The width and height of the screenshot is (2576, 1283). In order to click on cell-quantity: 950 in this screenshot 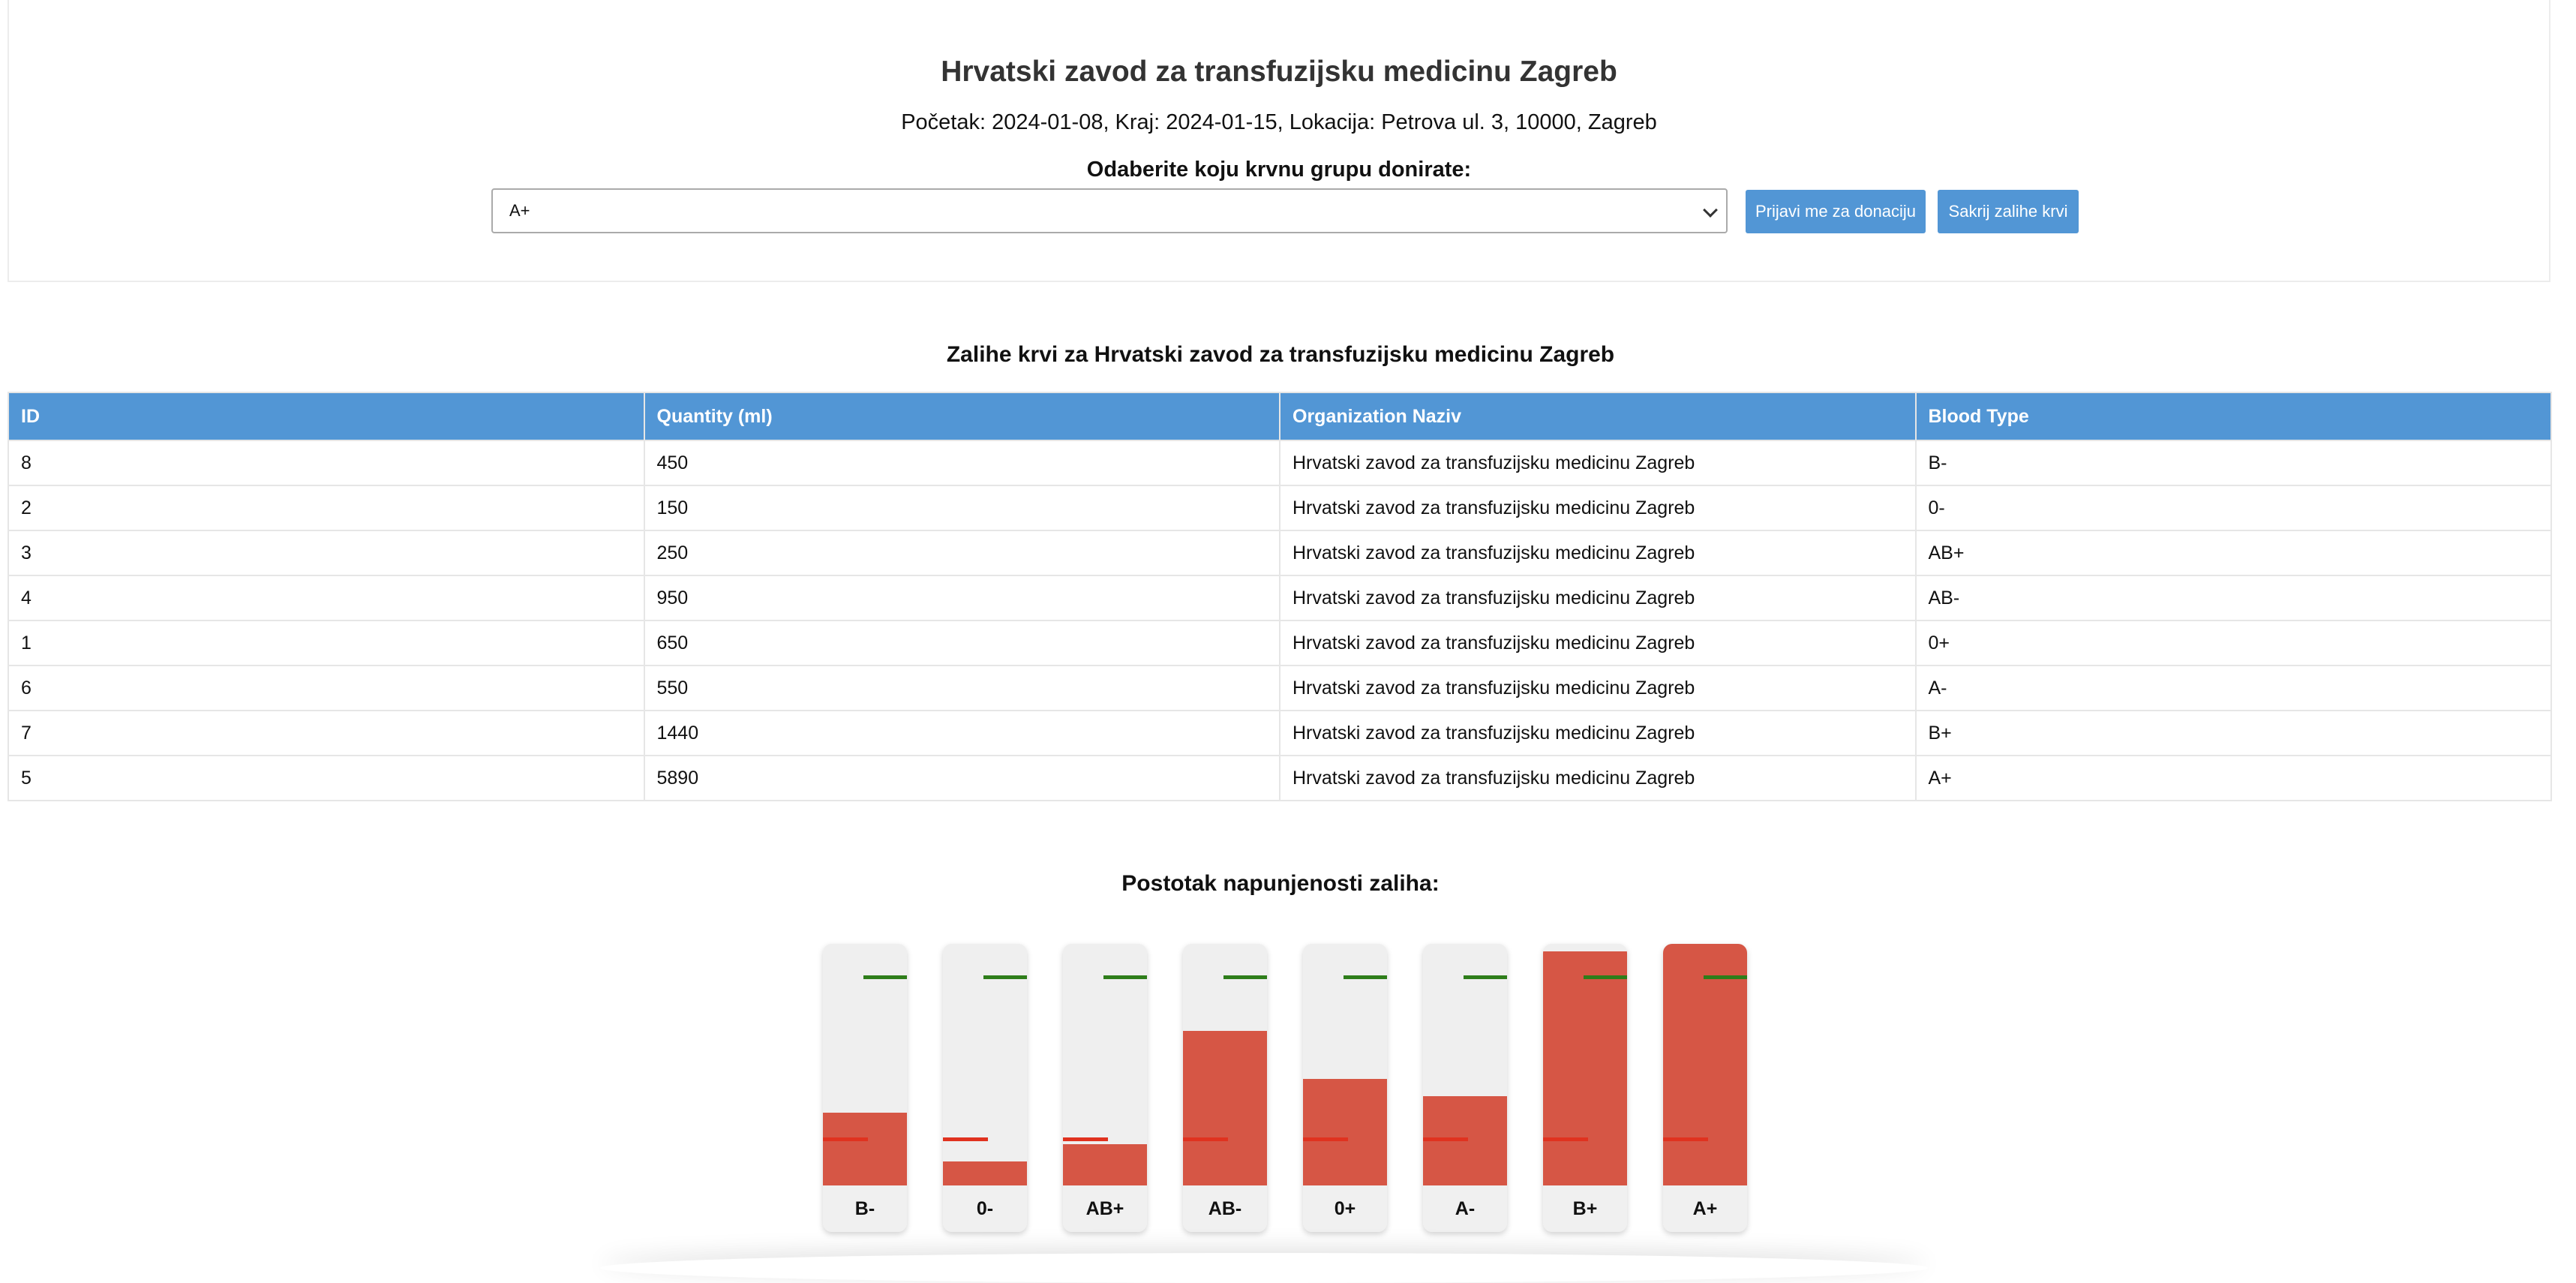, I will do `click(961, 598)`.